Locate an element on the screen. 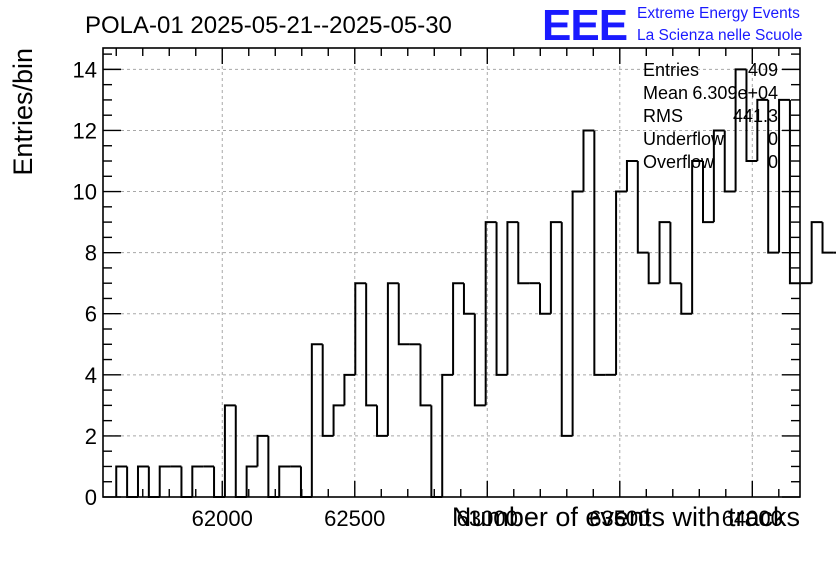 The height and width of the screenshot is (572, 836). y-tick-label-10: 10 is located at coordinates (85, 192).